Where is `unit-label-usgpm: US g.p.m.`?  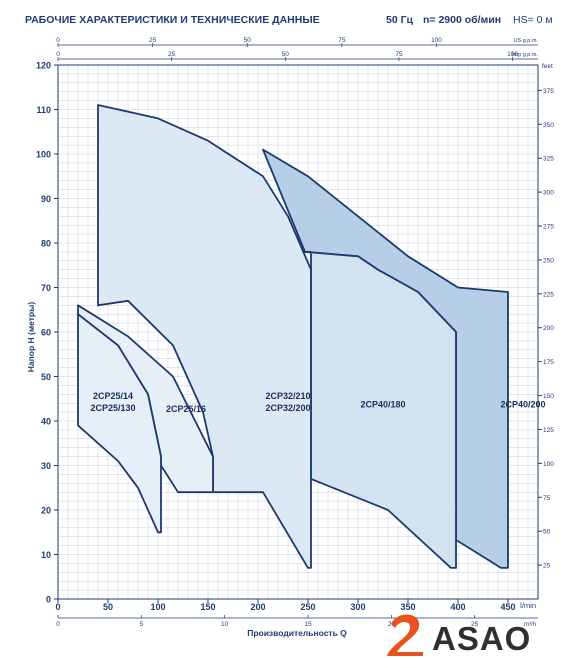
unit-label-usgpm: US g.p.m. is located at coordinates (526, 41).